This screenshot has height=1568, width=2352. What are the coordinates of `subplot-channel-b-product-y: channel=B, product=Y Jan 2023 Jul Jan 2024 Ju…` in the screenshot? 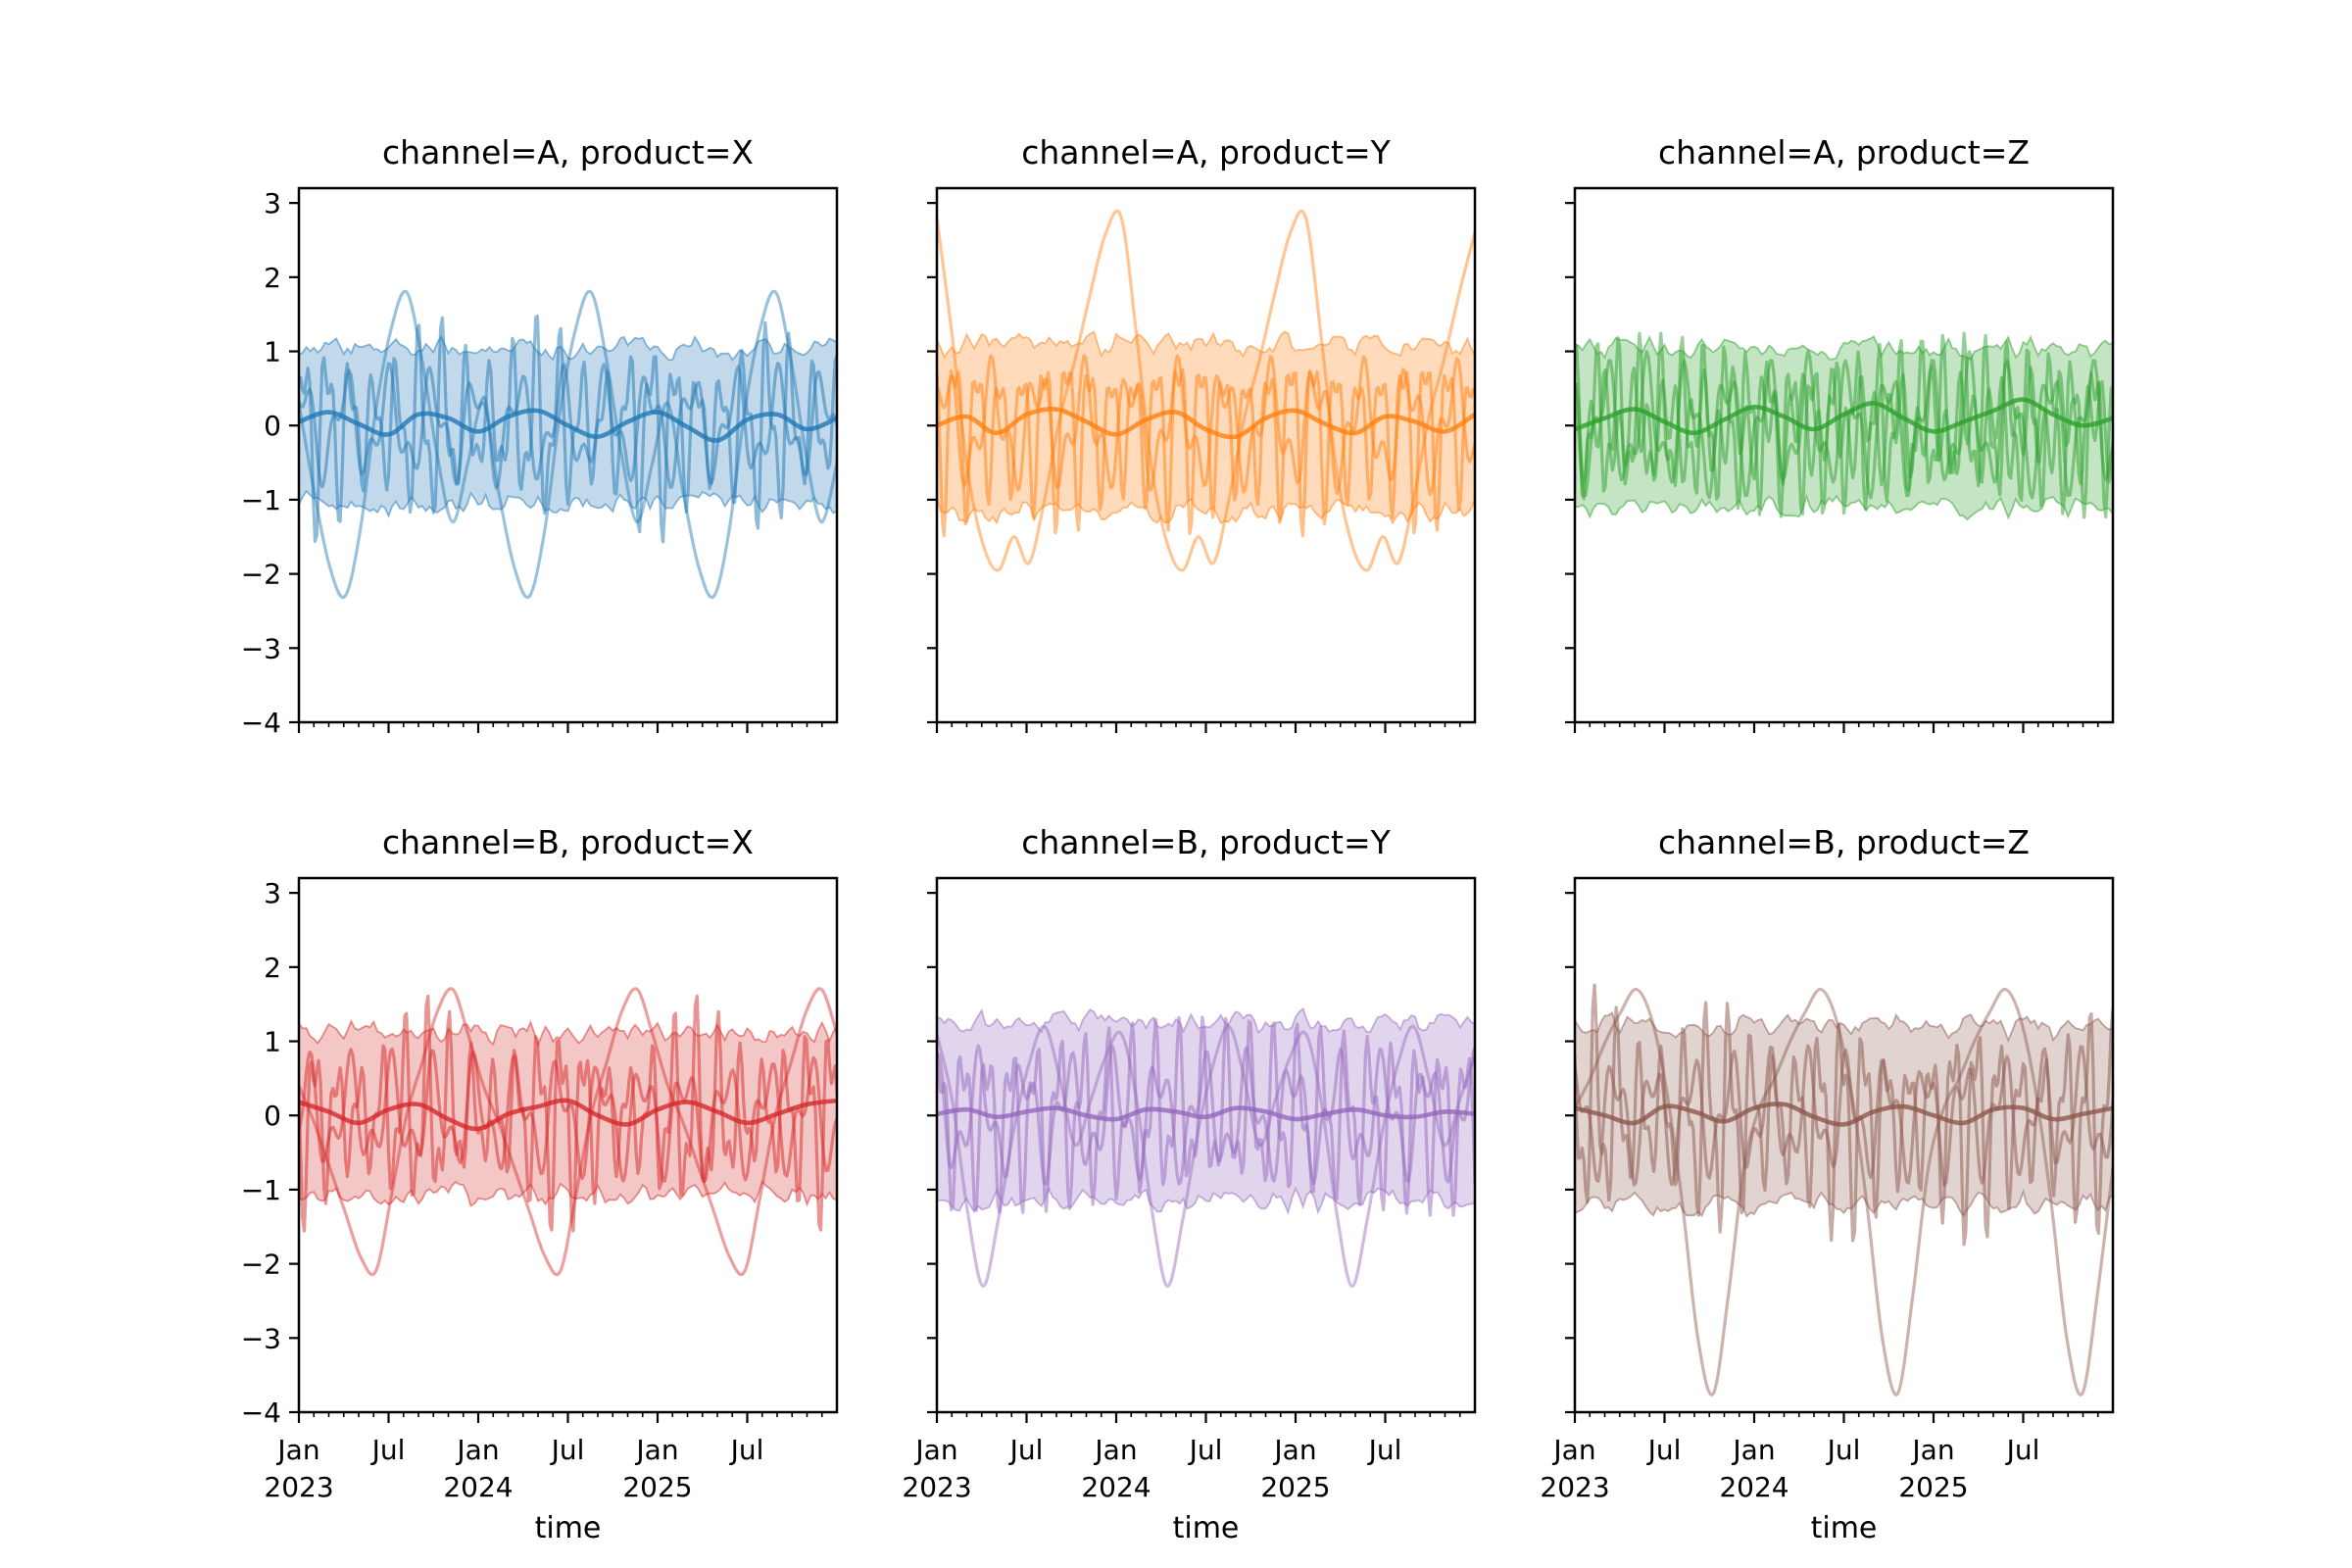 It's located at (1189, 1184).